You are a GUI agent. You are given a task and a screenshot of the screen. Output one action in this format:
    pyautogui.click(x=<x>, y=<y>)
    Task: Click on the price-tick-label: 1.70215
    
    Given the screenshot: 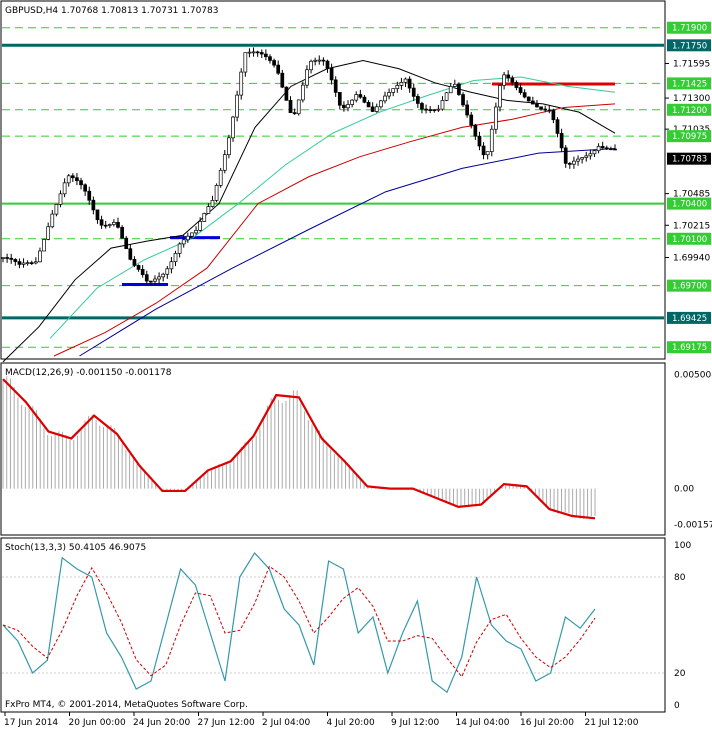 What is the action you would take?
    pyautogui.click(x=691, y=226)
    